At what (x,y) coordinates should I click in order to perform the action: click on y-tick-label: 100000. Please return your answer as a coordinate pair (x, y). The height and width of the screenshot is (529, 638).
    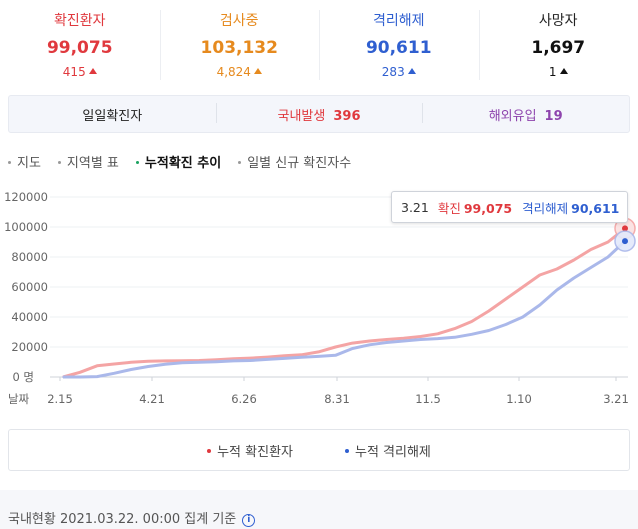
    Looking at the image, I should click on (26, 227).